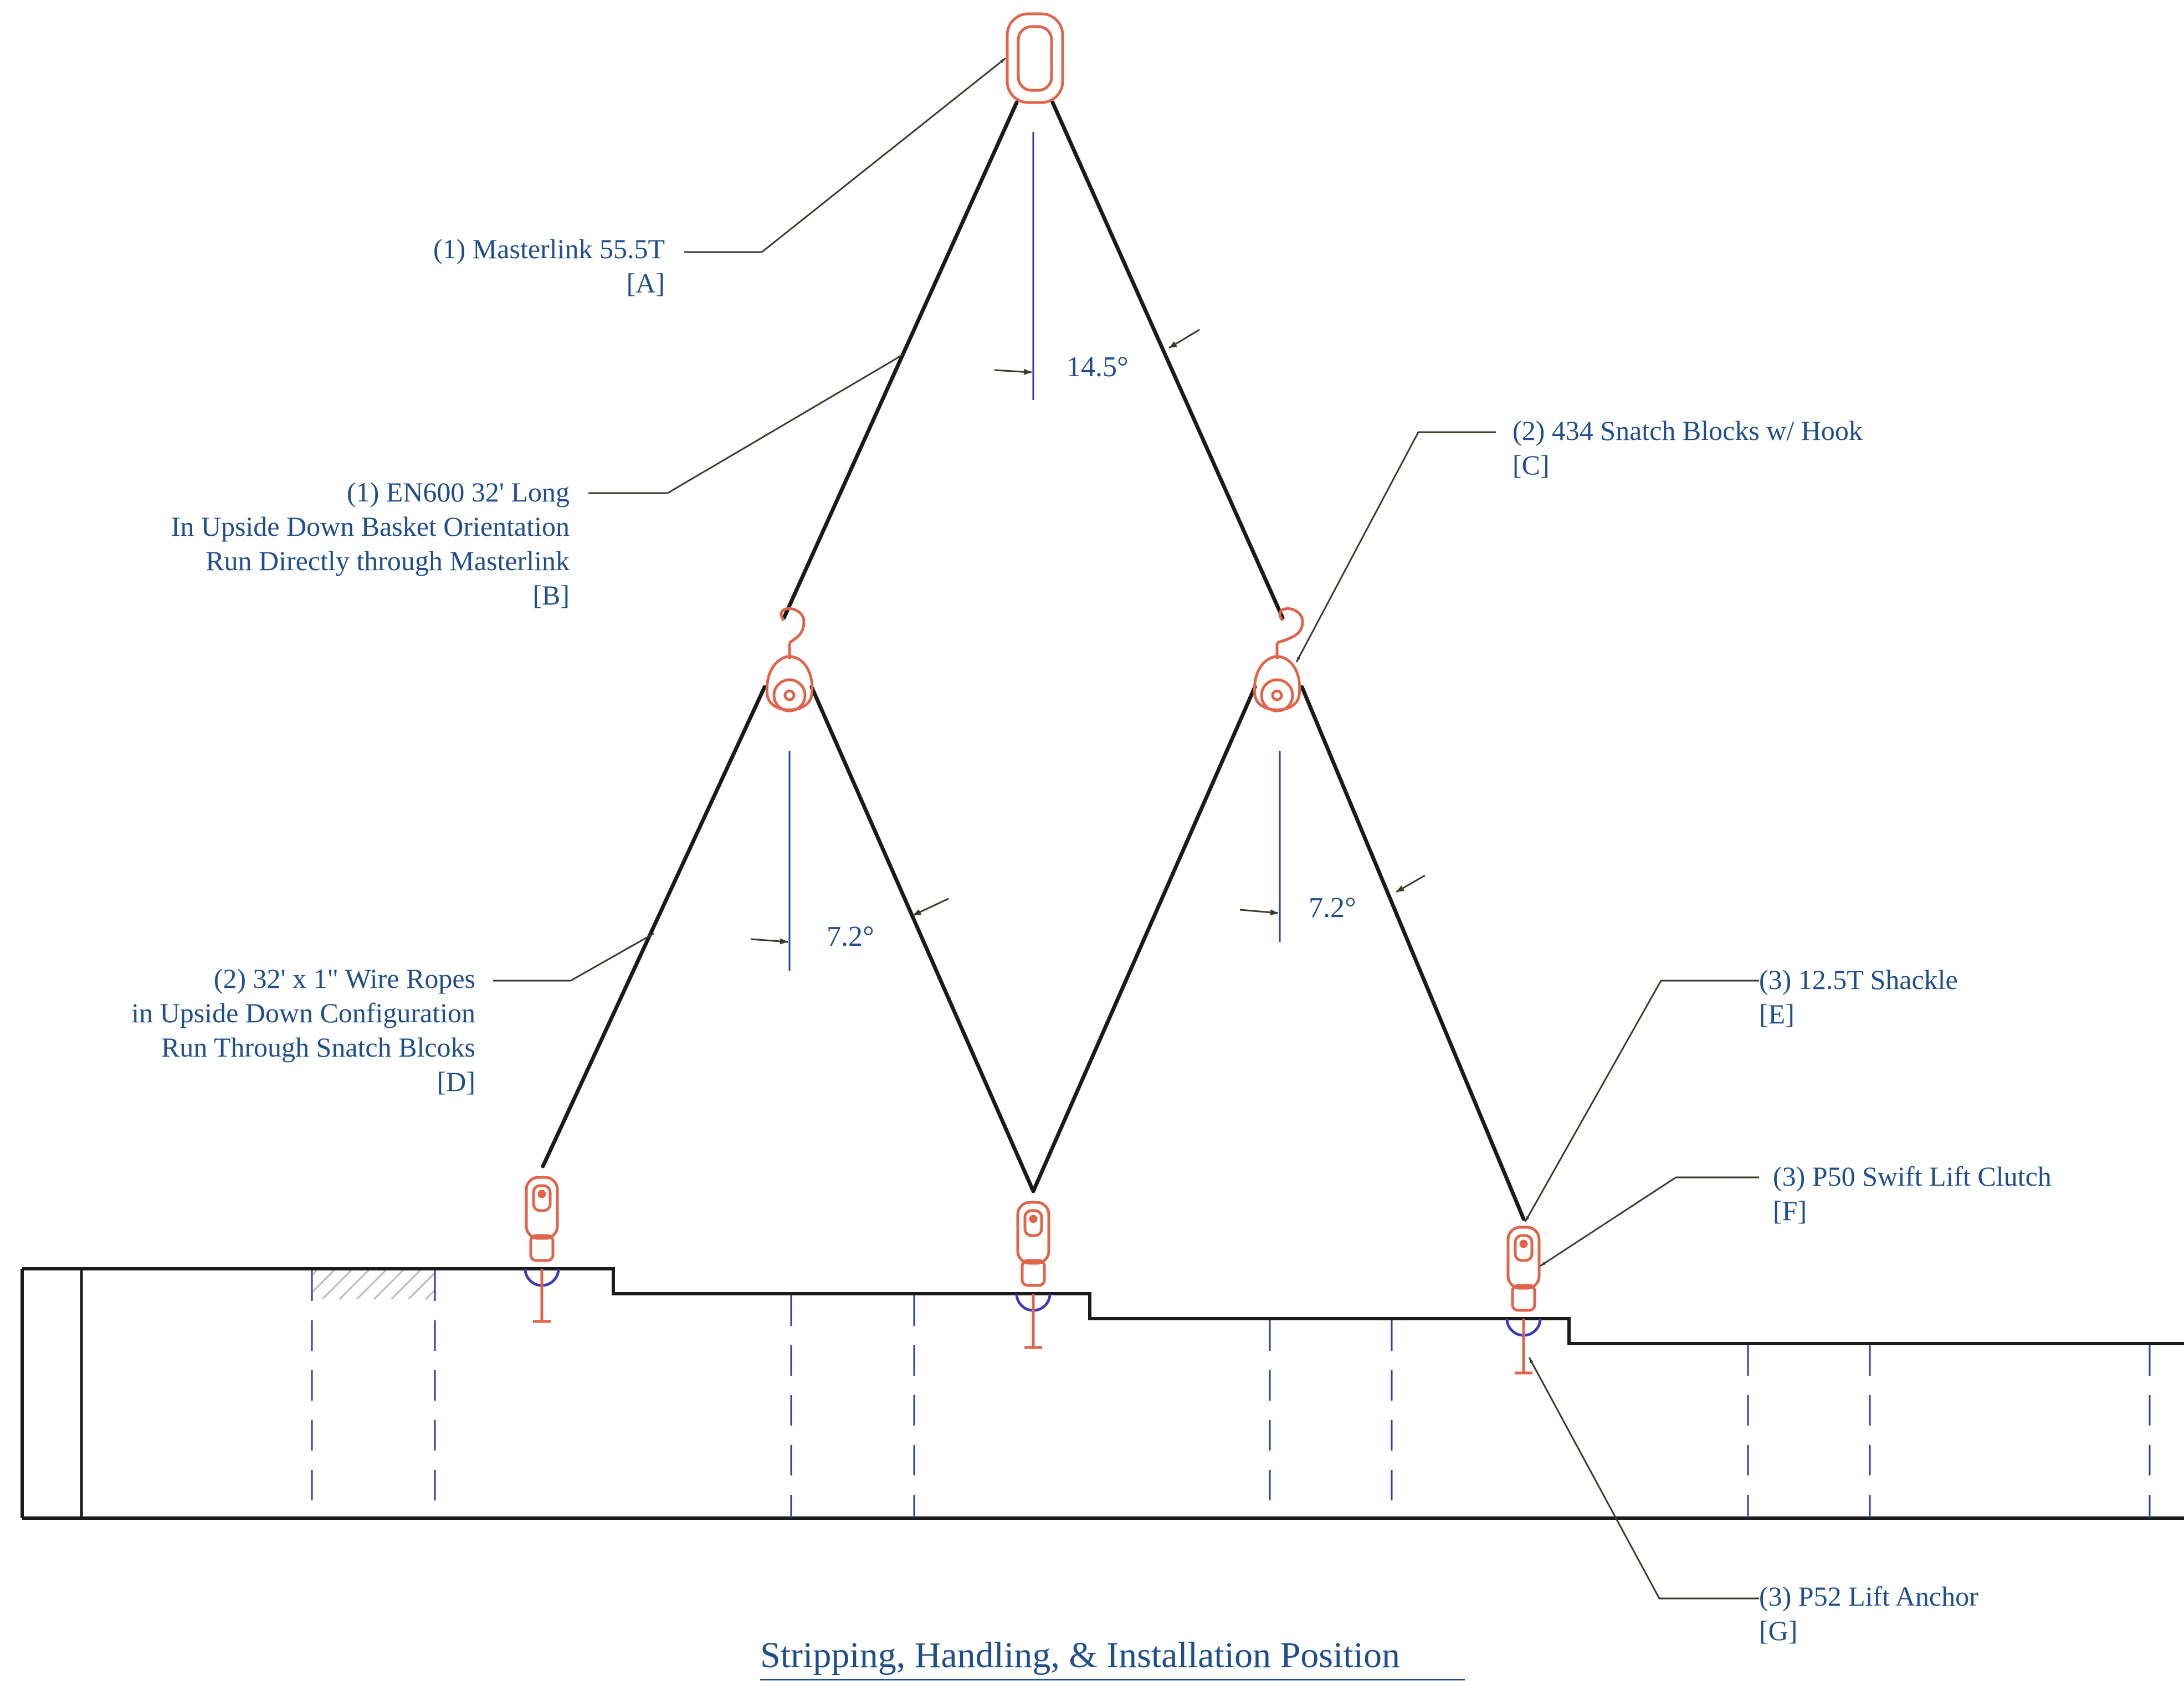 This screenshot has height=1681, width=2184. What do you see at coordinates (850, 936) in the screenshot?
I see `angle-label-left: 7.2°` at bounding box center [850, 936].